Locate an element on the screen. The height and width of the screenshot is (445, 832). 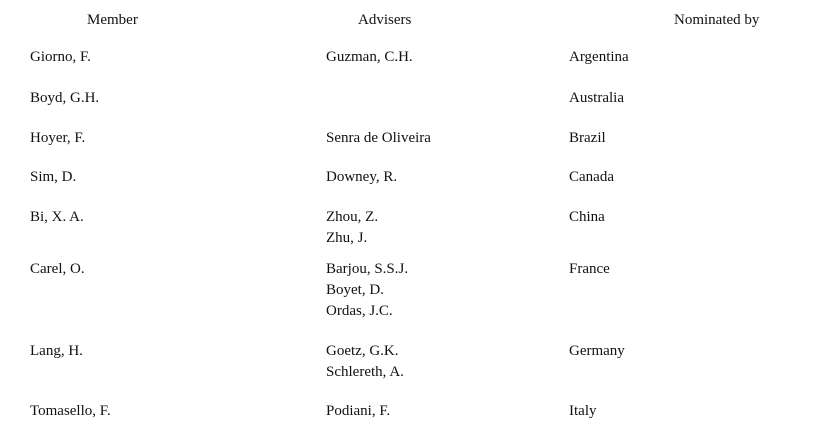
advisers-cell: Senra de Oliveira is located at coordinates (378, 138).